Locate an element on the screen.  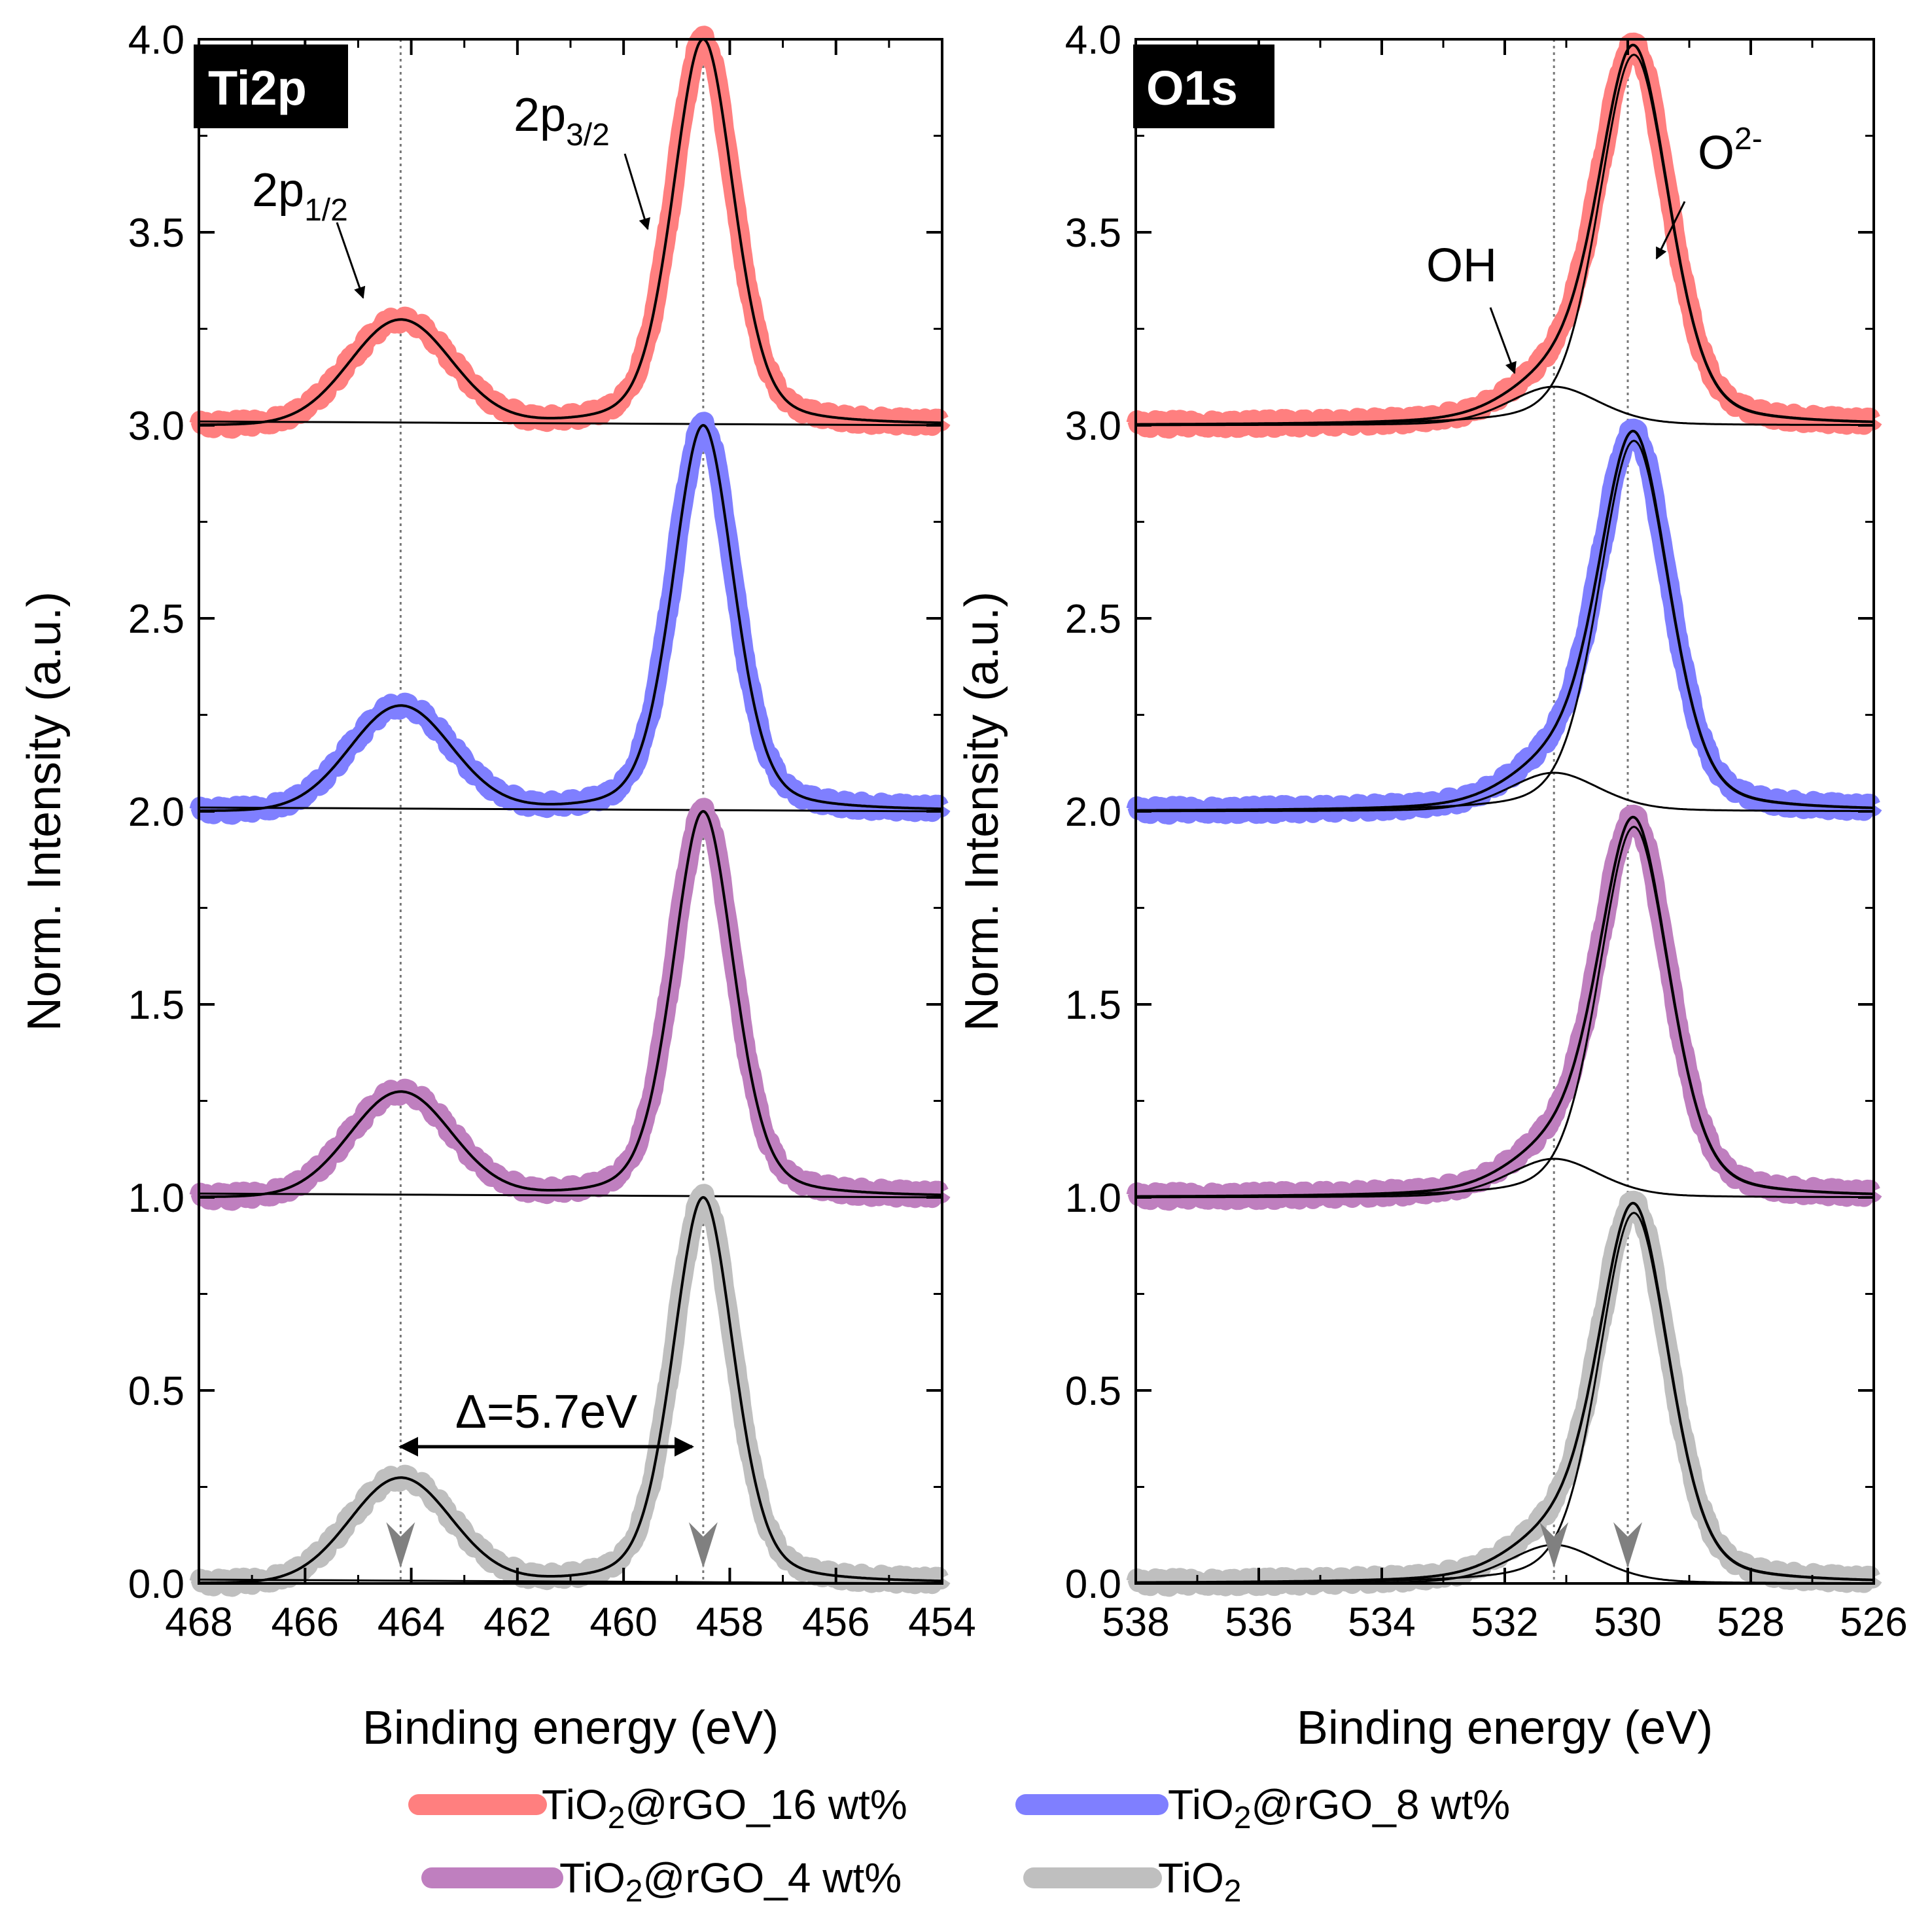
x-tick-label: 466 is located at coordinates (305, 1622).